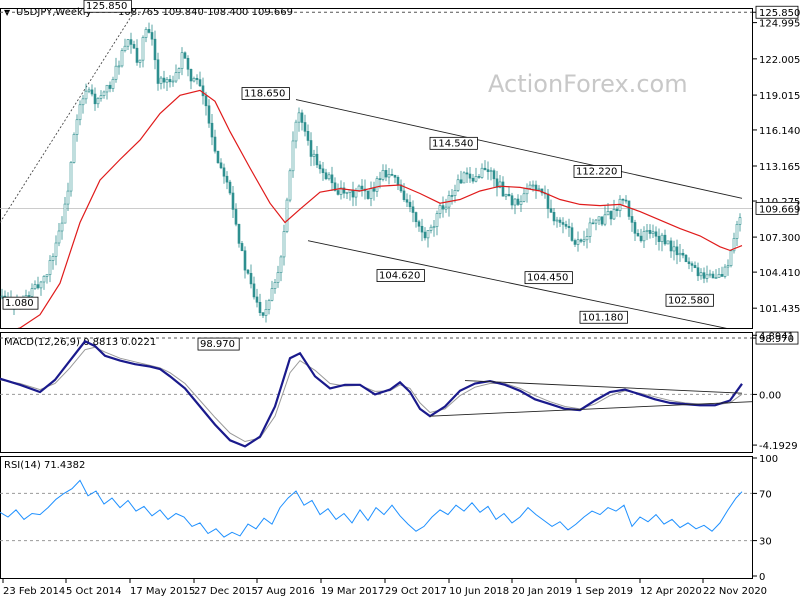 The width and height of the screenshot is (800, 600). I want to click on rsi-tick-label: 70, so click(765, 494).